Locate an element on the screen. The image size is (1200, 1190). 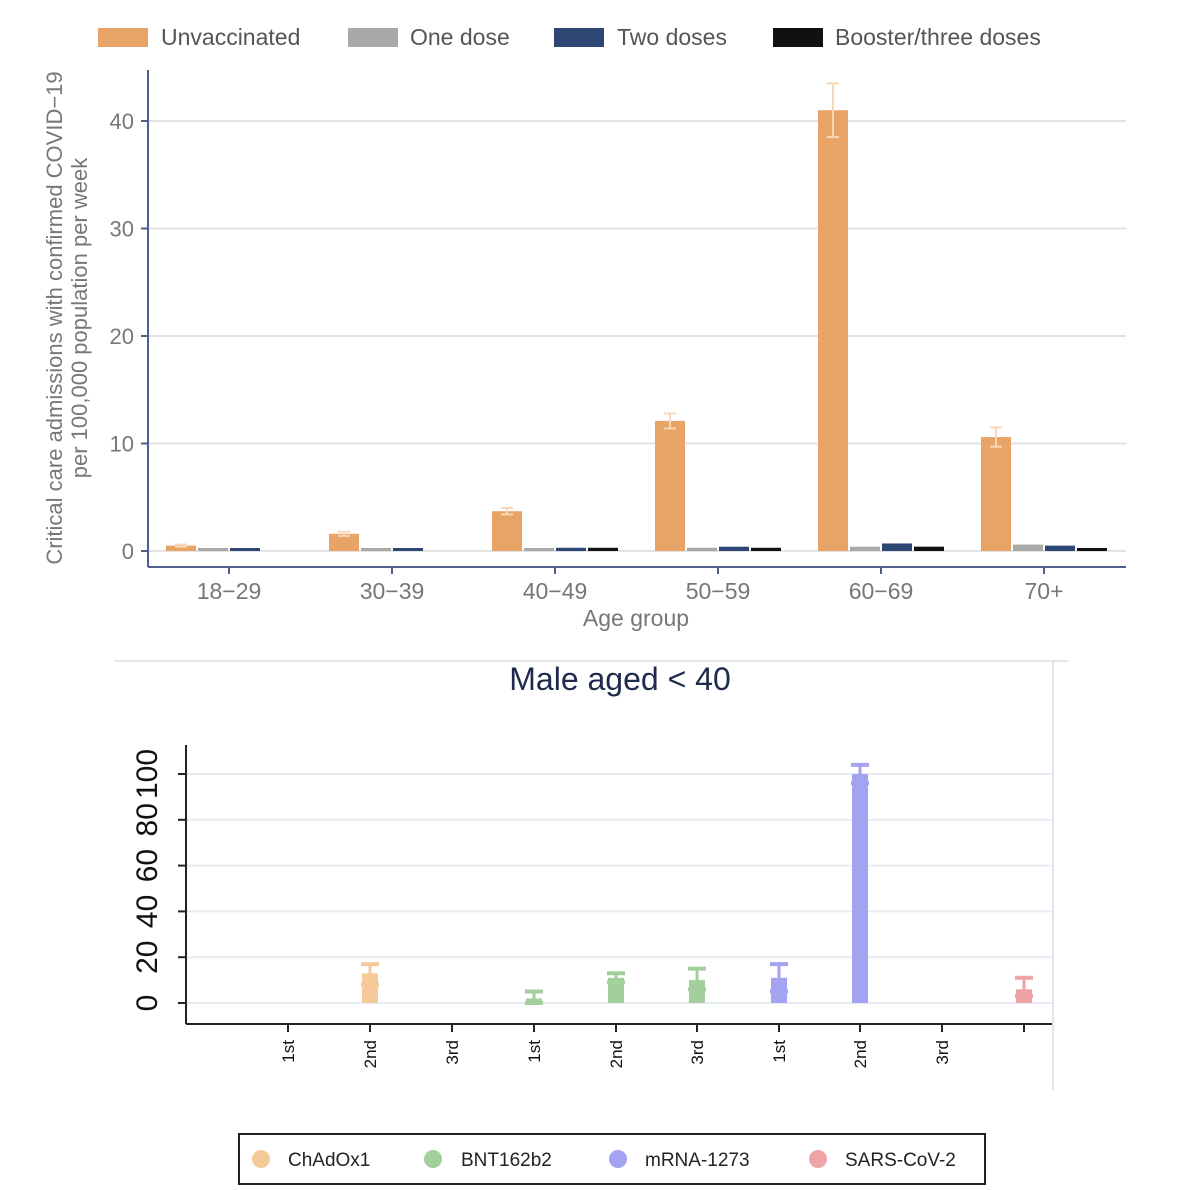
chart2-x-ticks: 1st 2nd 3rd 1st 2nd 3rd 1st 2nd 3rd is located at coordinates (652, 1046).